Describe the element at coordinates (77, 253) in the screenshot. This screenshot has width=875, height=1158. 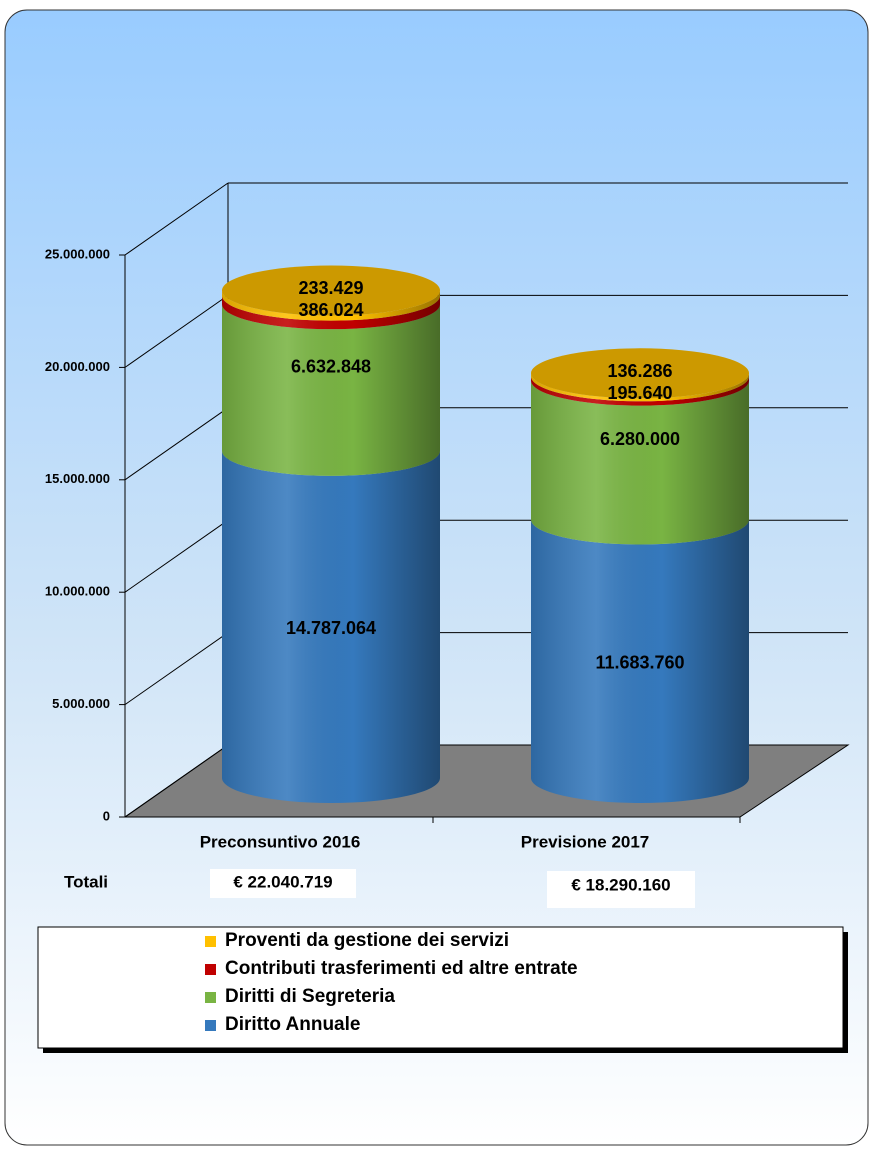
I see `y-tick-label: 25.000.000` at that location.